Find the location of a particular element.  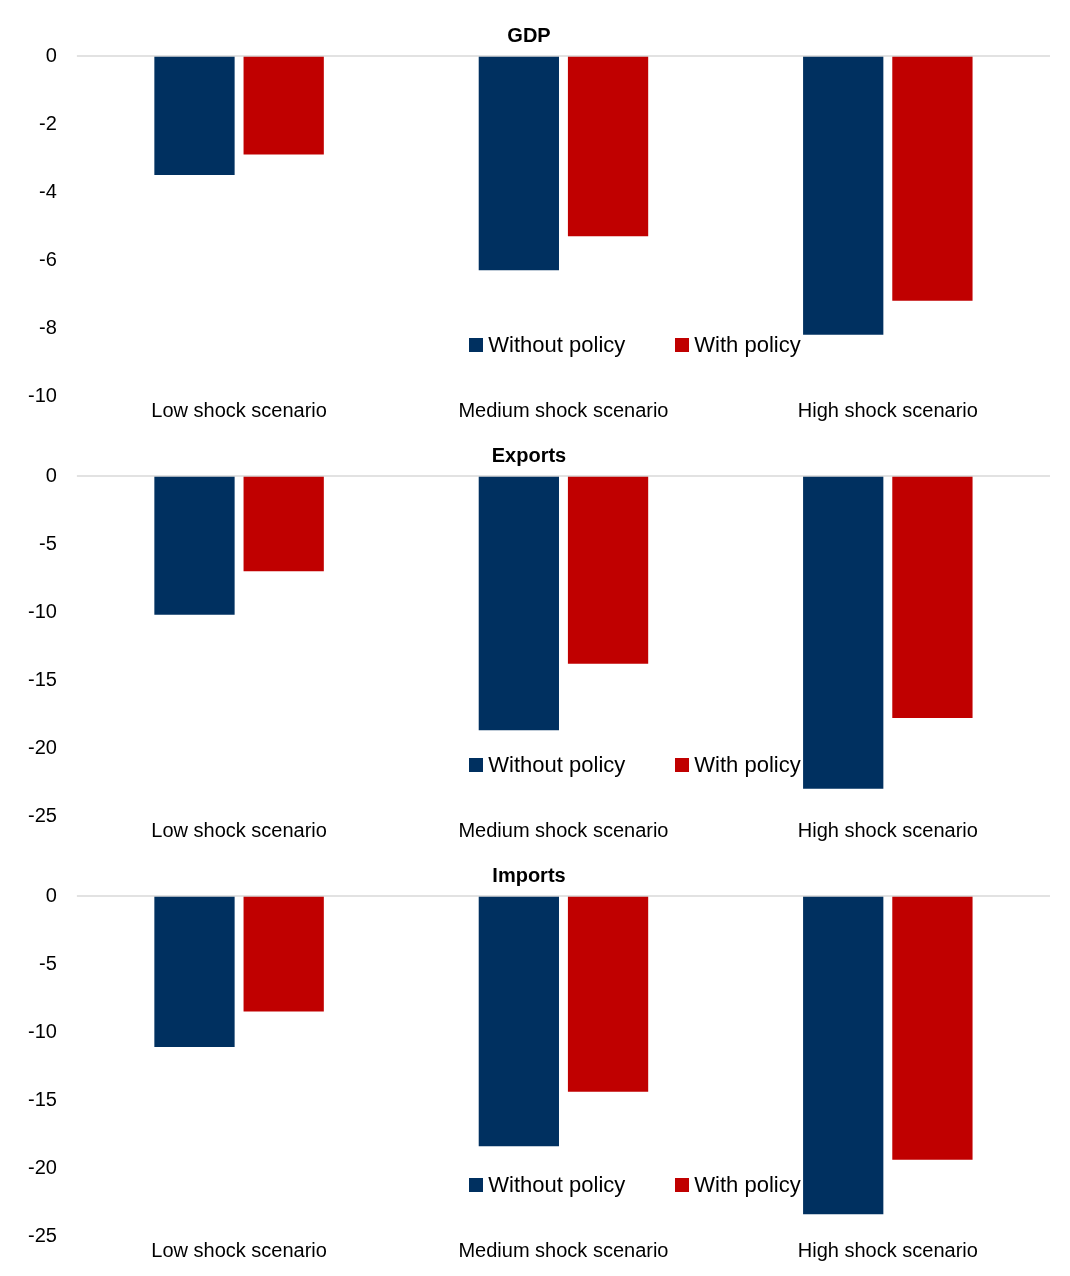

chart-title: Exports is located at coordinates (529, 454).